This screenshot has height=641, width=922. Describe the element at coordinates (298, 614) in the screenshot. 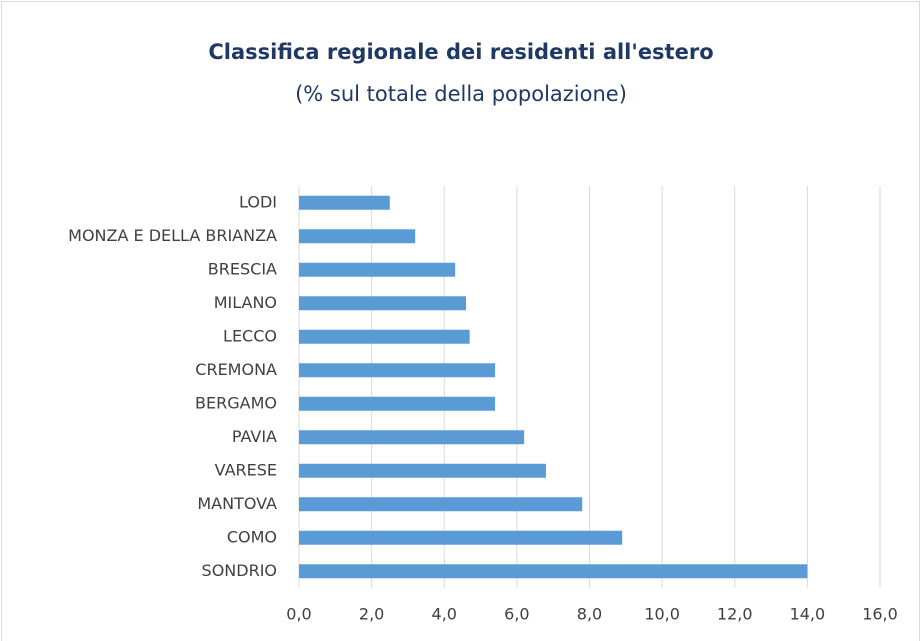

I see `x-tick-label: 0,0` at that location.